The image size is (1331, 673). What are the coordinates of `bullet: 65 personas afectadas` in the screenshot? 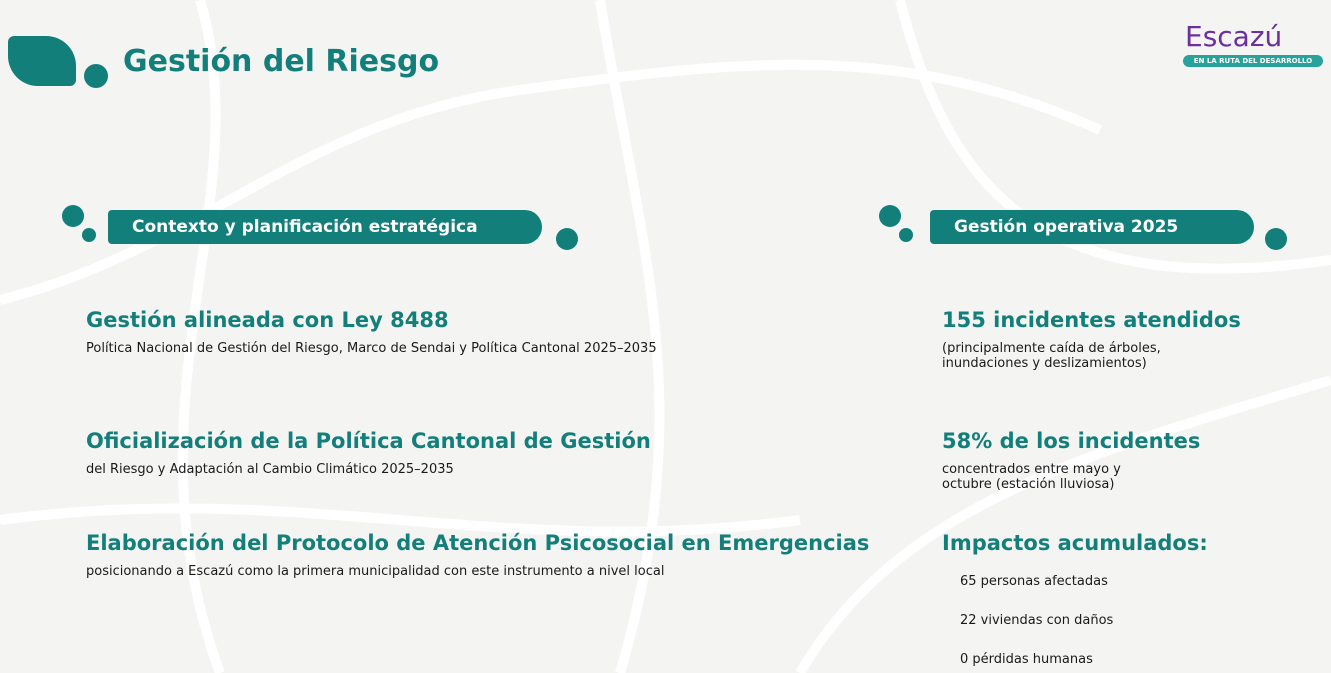 It's located at (1034, 581).